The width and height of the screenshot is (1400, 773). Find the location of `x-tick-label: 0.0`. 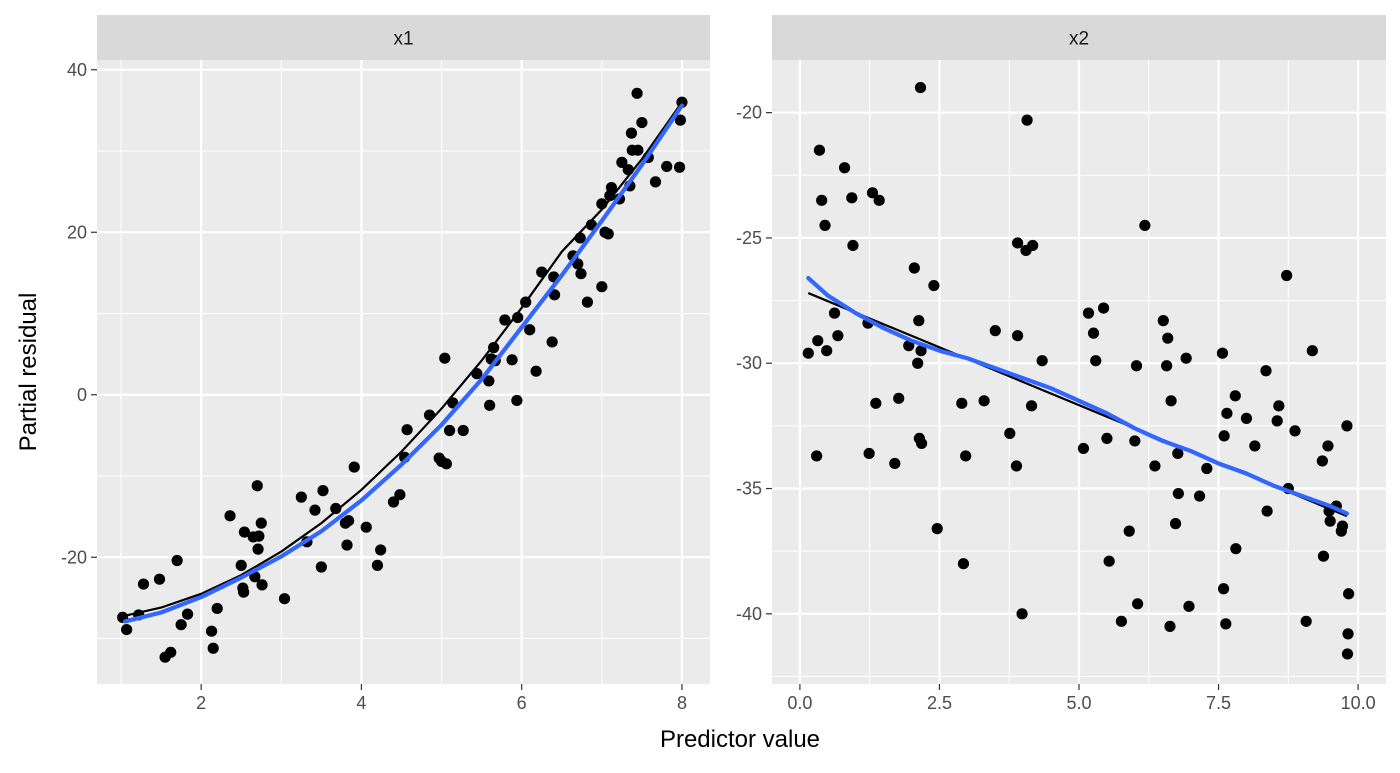

x-tick-label: 0.0 is located at coordinates (799, 703).